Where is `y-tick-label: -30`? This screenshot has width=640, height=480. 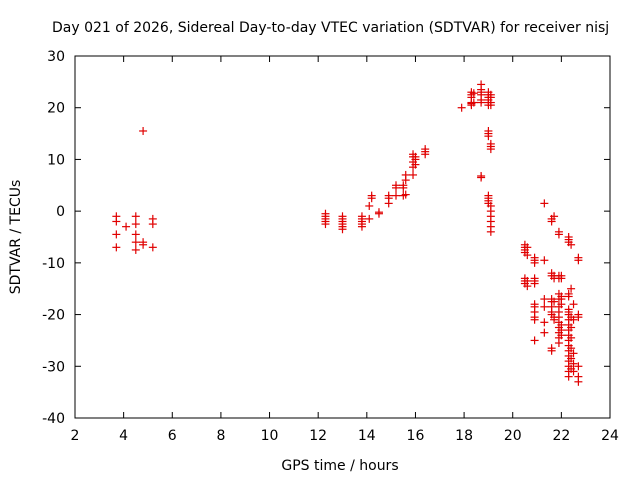
y-tick-label: -30 is located at coordinates (53, 367).